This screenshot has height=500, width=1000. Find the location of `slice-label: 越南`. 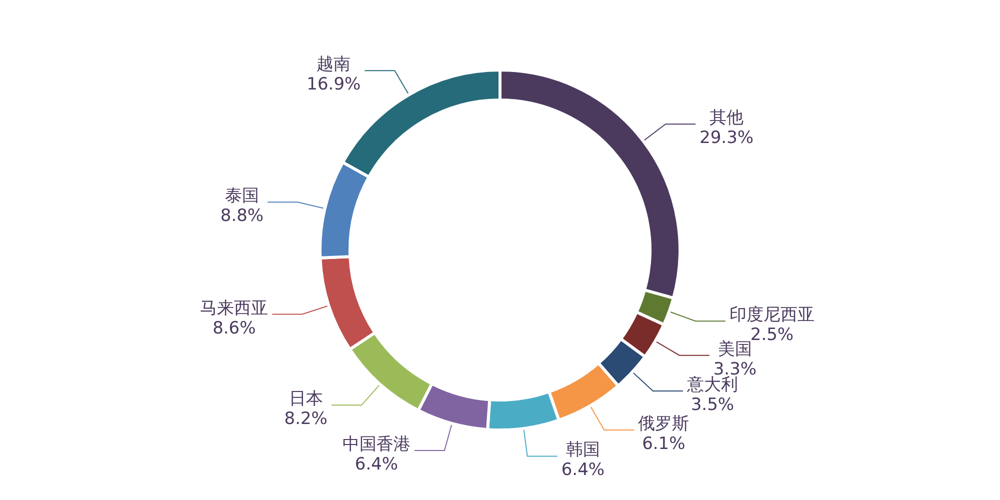

slice-label: 越南 is located at coordinates (333, 64).